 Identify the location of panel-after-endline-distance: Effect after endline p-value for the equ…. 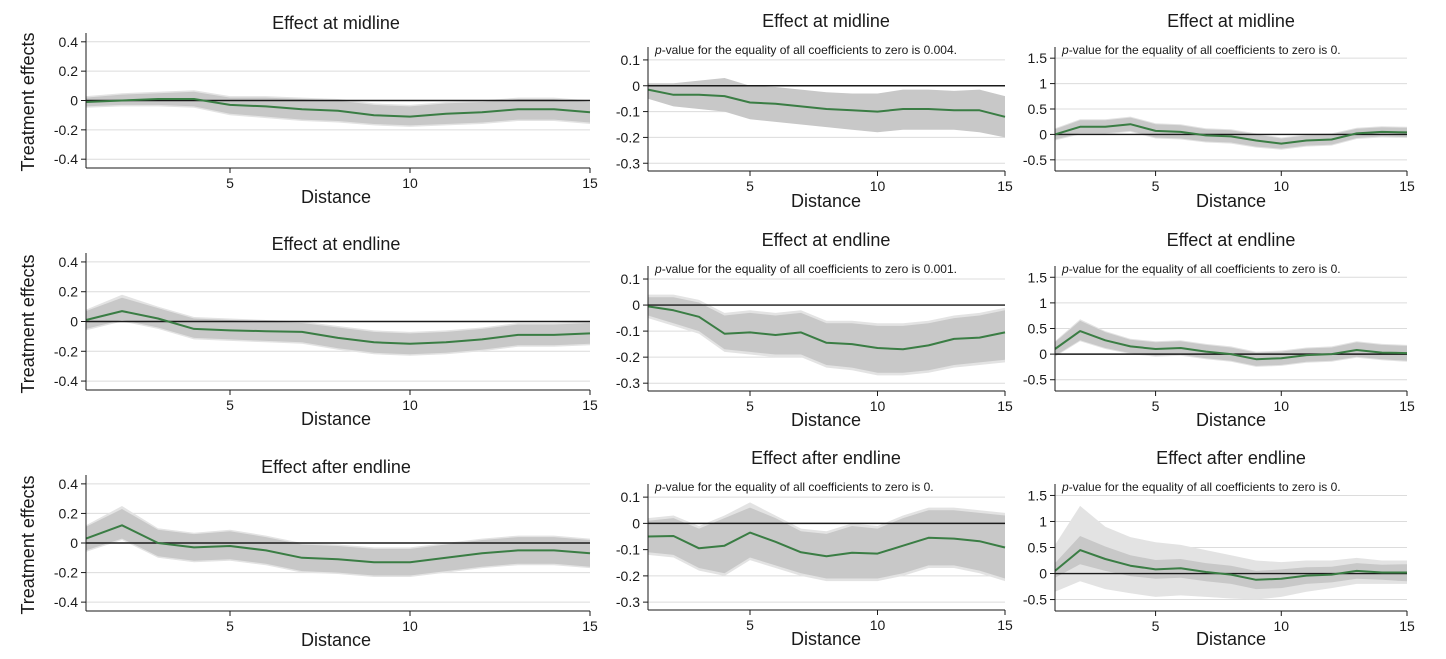
(814, 548).